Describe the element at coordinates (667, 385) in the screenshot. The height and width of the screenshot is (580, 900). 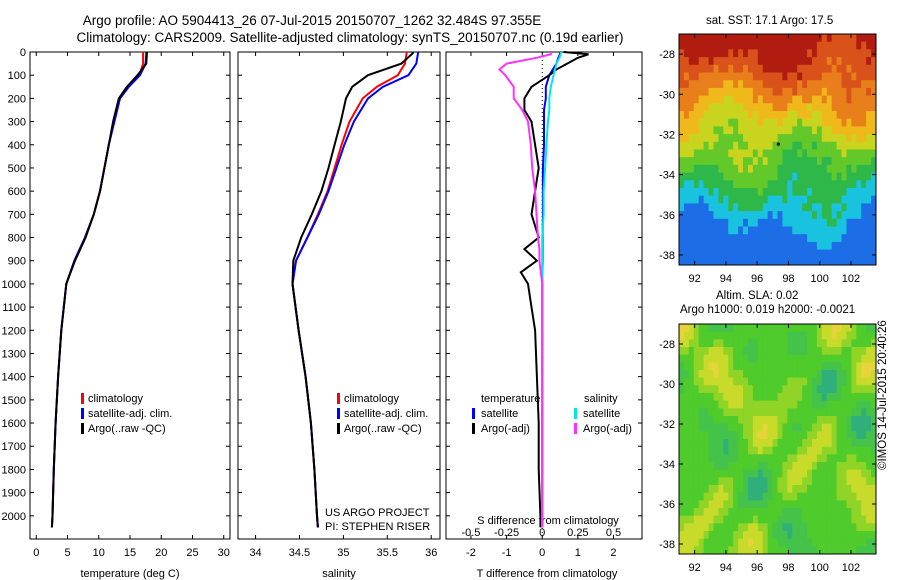
I see `sla-ytick-label: -30` at that location.